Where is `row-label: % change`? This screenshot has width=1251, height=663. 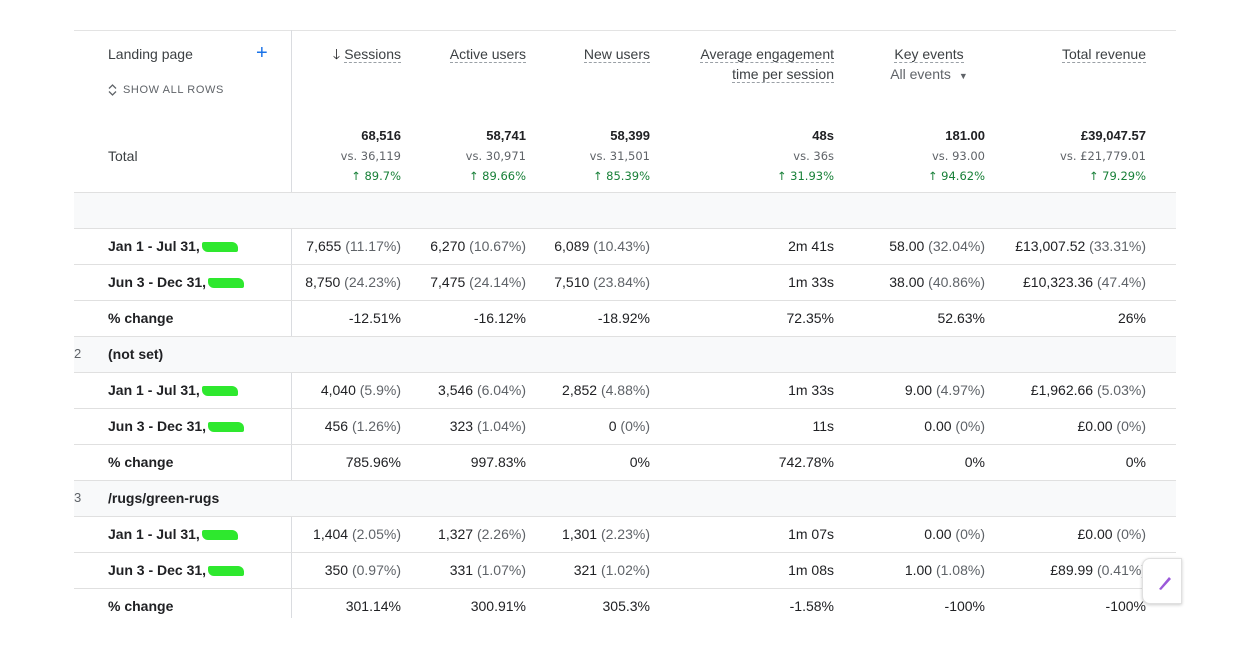
row-label: % change is located at coordinates (140, 318).